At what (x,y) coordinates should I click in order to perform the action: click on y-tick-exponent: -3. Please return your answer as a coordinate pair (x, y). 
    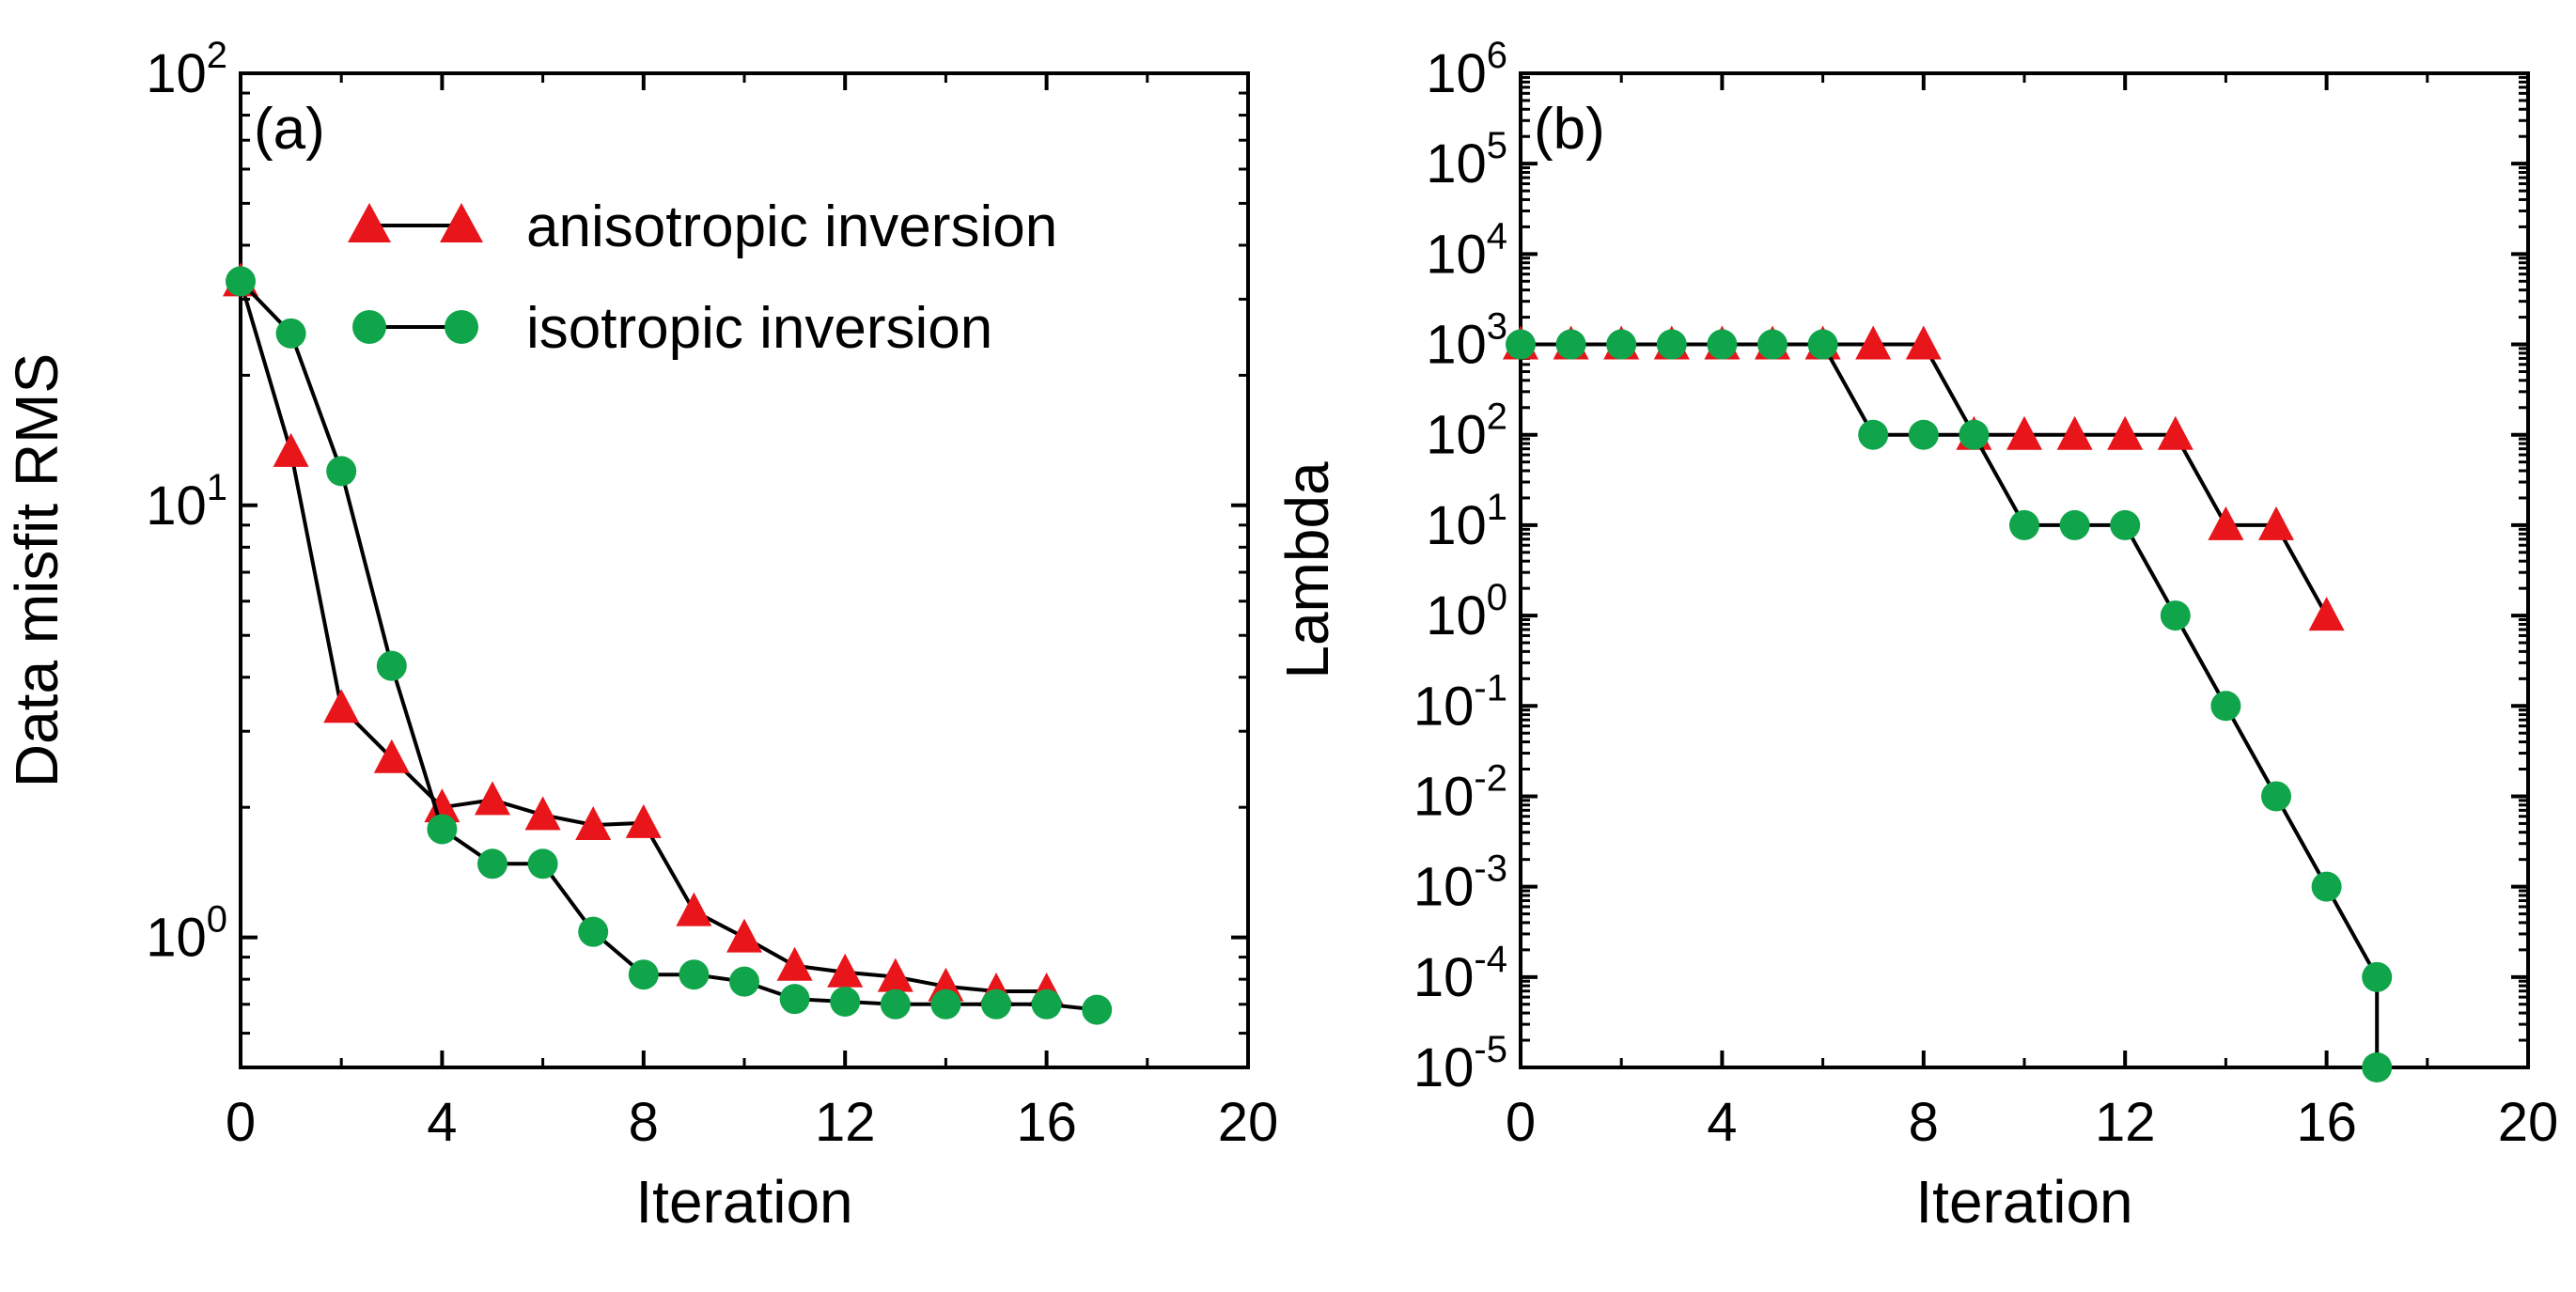
    Looking at the image, I should click on (1490, 869).